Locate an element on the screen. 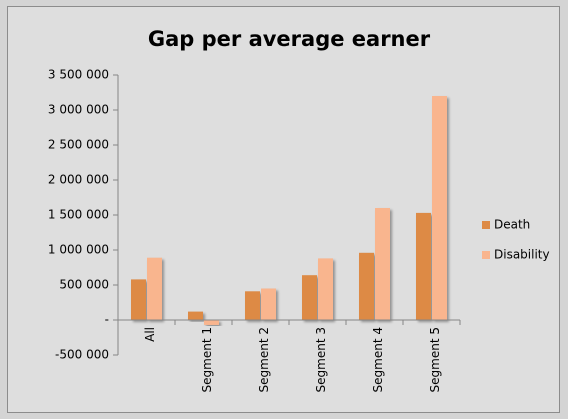  y-tick-label: 2 000 000 is located at coordinates (78, 180).